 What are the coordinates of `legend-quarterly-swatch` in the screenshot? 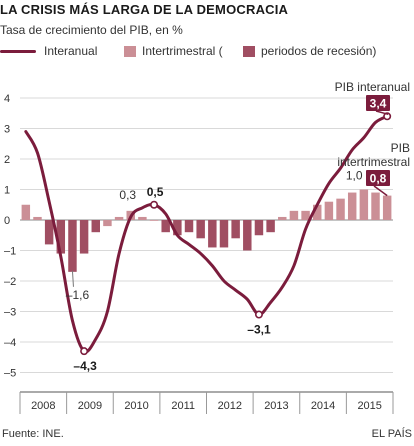 It's located at (130, 51).